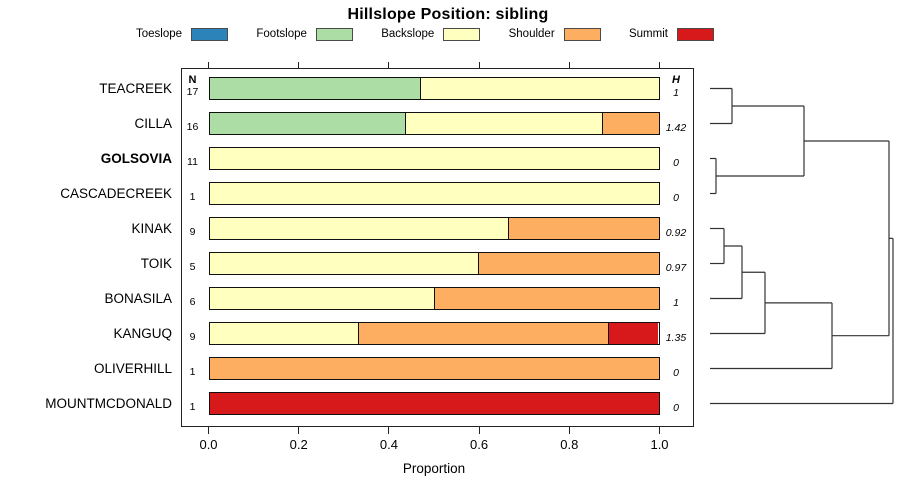 This screenshot has height=500, width=900. Describe the element at coordinates (671, 34) in the screenshot. I see `legend-item-summit: Summit` at that location.